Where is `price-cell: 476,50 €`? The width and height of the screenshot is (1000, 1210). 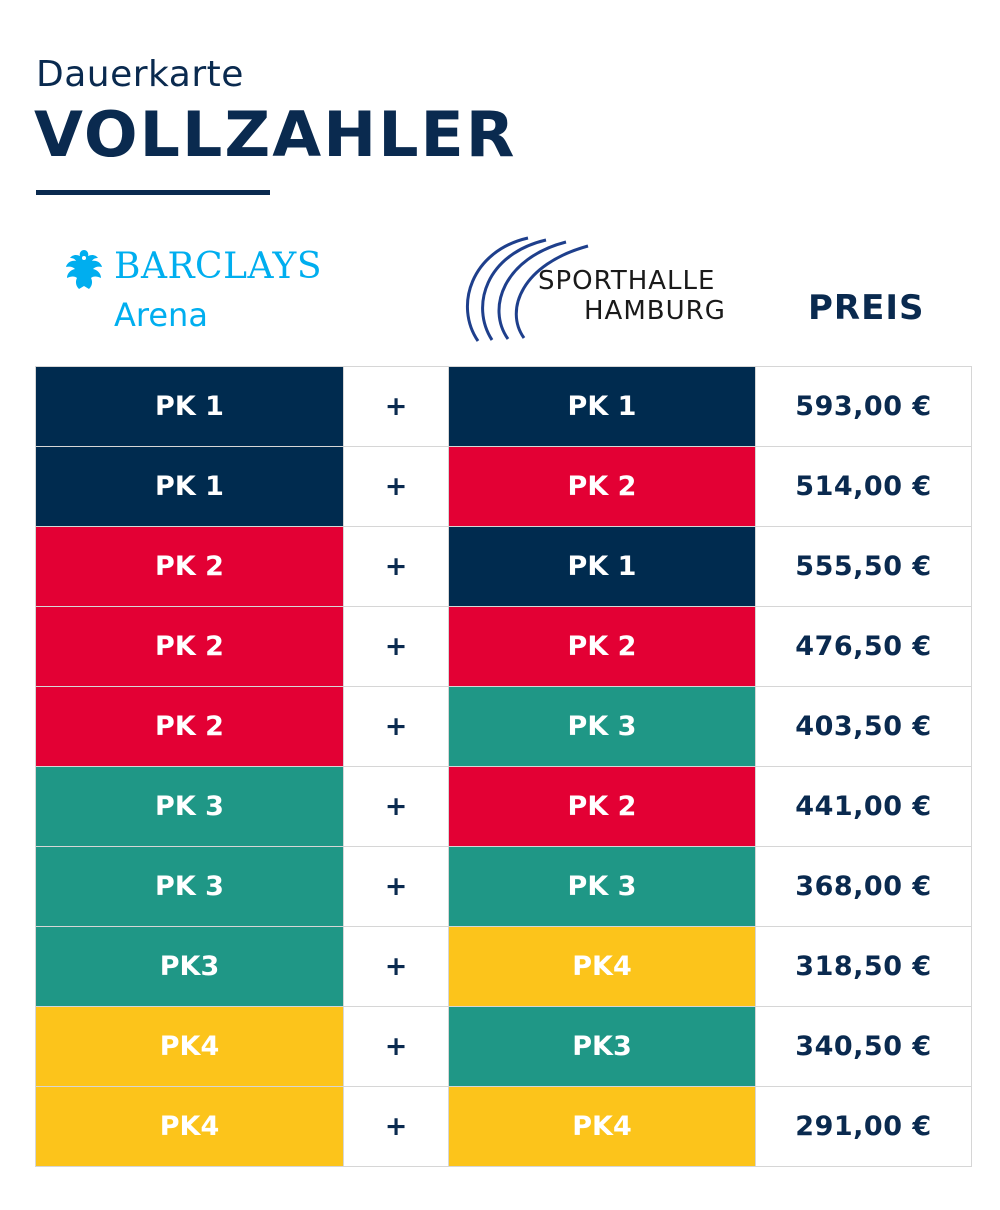 price-cell: 476,50 € is located at coordinates (863, 646).